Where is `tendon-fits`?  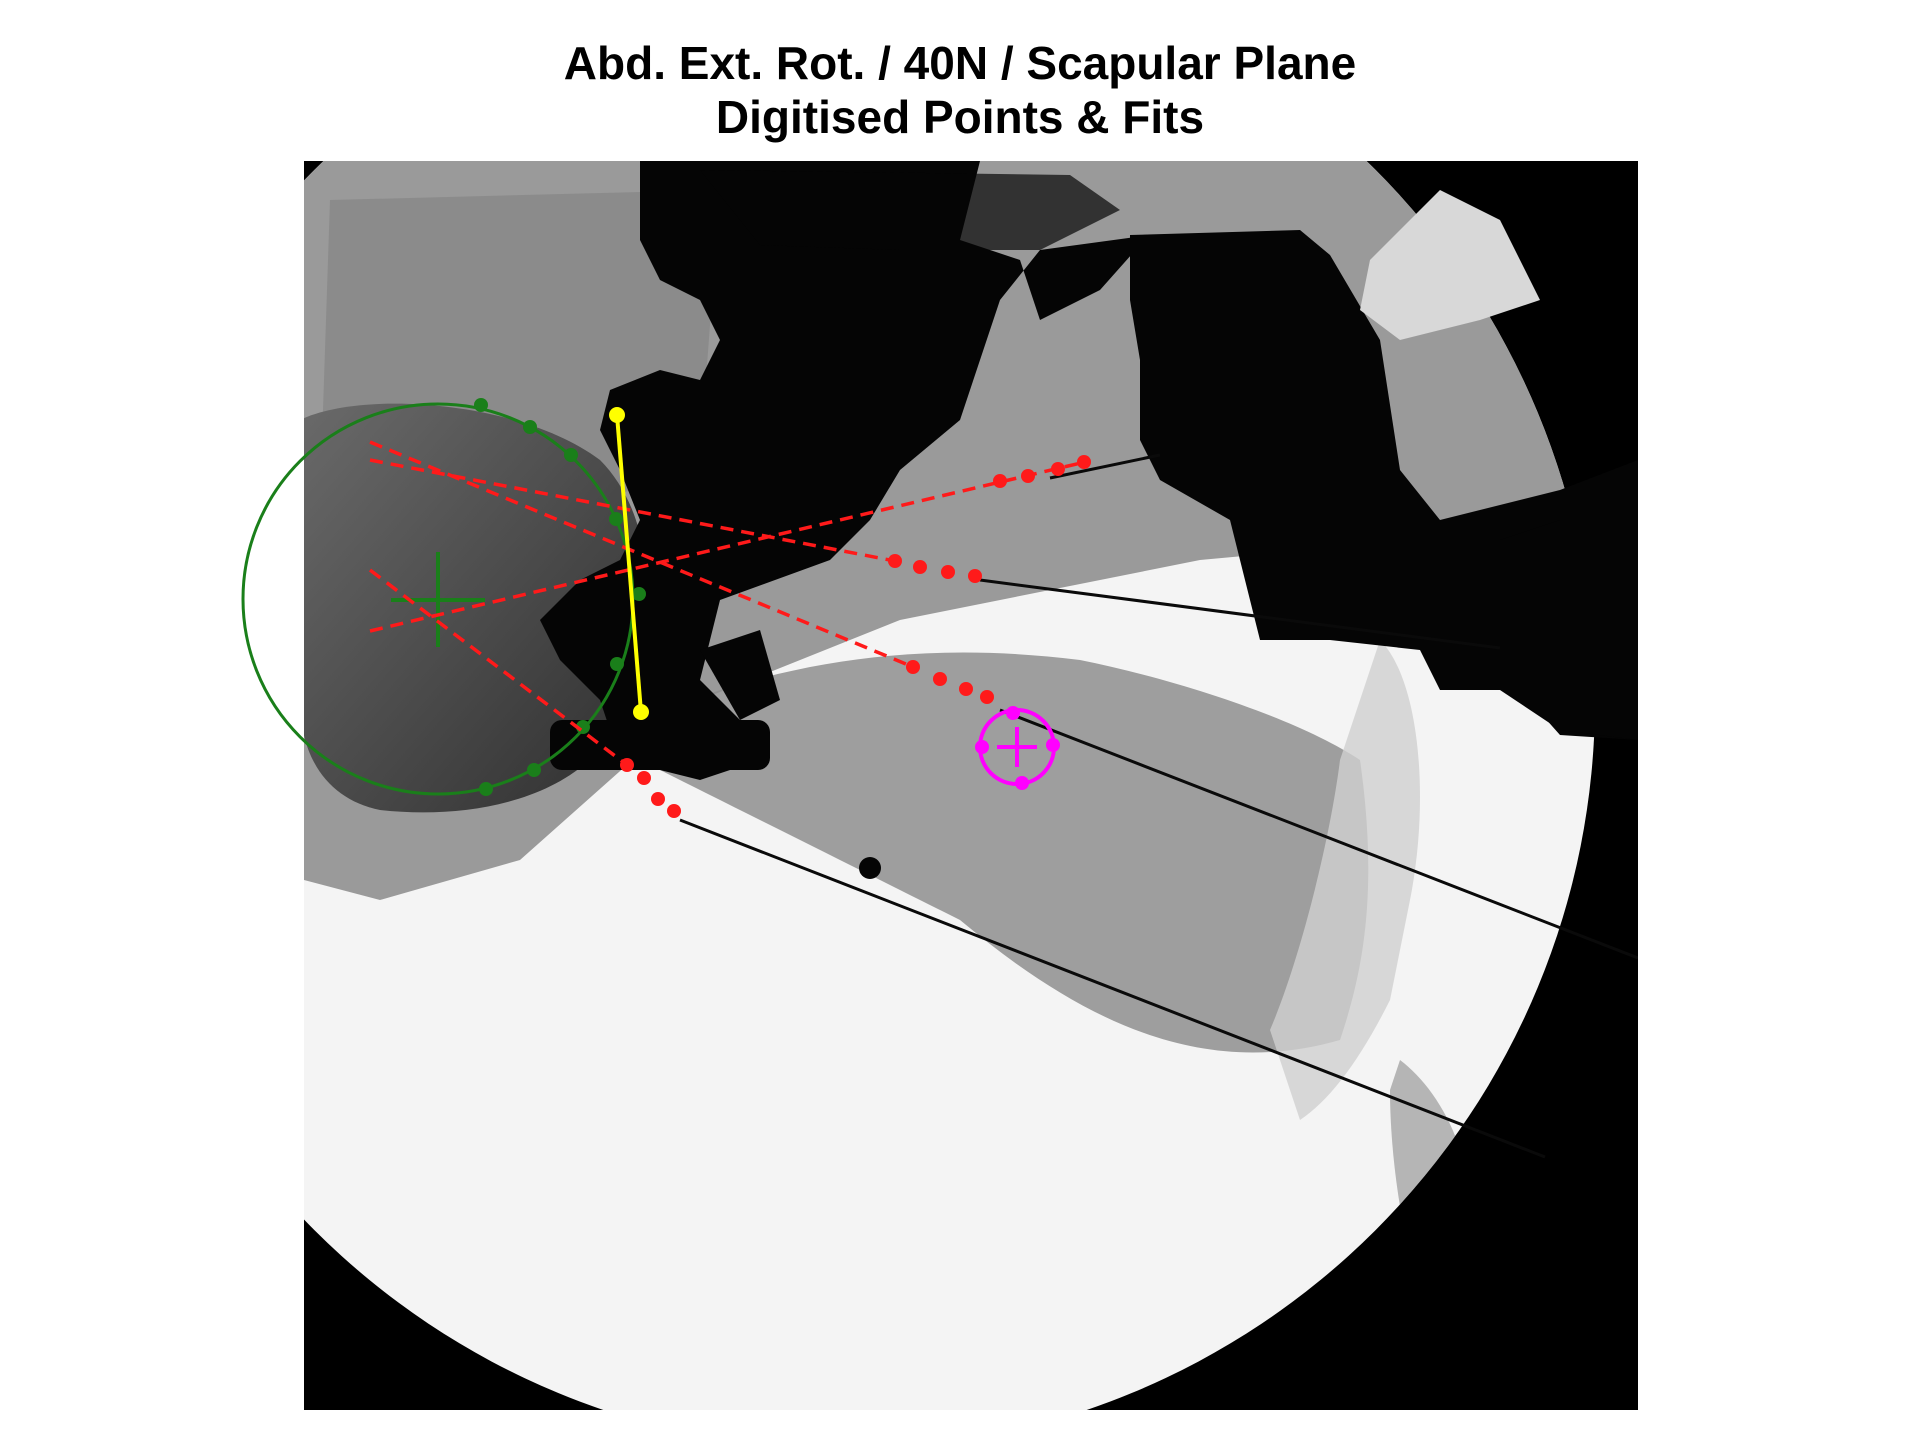
tendon-fits is located at coordinates (727, 603).